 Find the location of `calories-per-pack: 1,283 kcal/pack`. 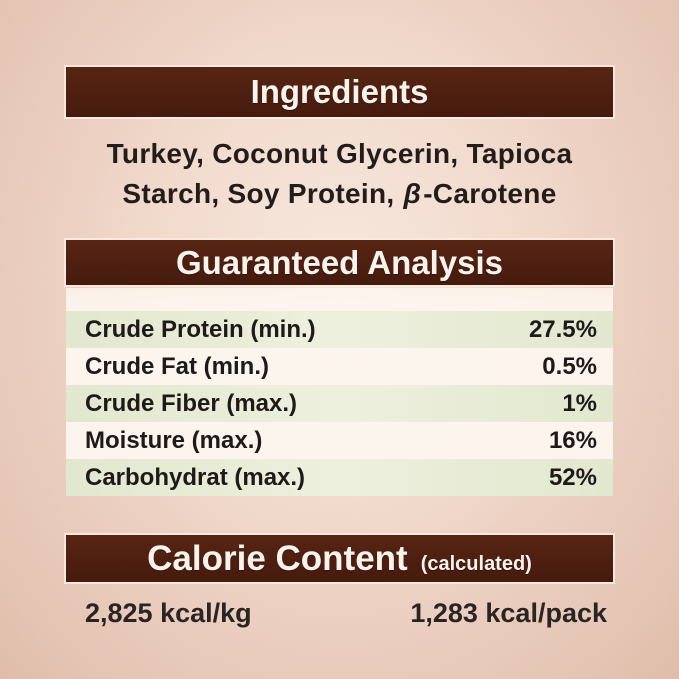

calories-per-pack: 1,283 kcal/pack is located at coordinates (508, 613).